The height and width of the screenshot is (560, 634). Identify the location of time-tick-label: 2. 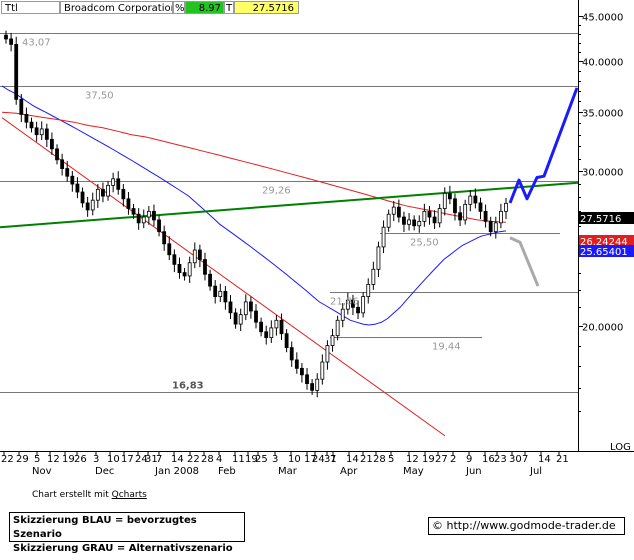
(453, 459).